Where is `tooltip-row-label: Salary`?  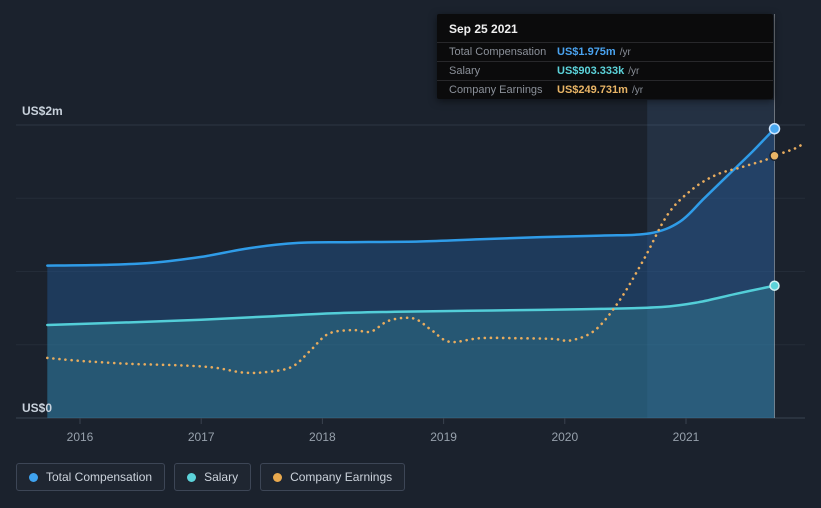 tooltip-row-label: Salary is located at coordinates (465, 71).